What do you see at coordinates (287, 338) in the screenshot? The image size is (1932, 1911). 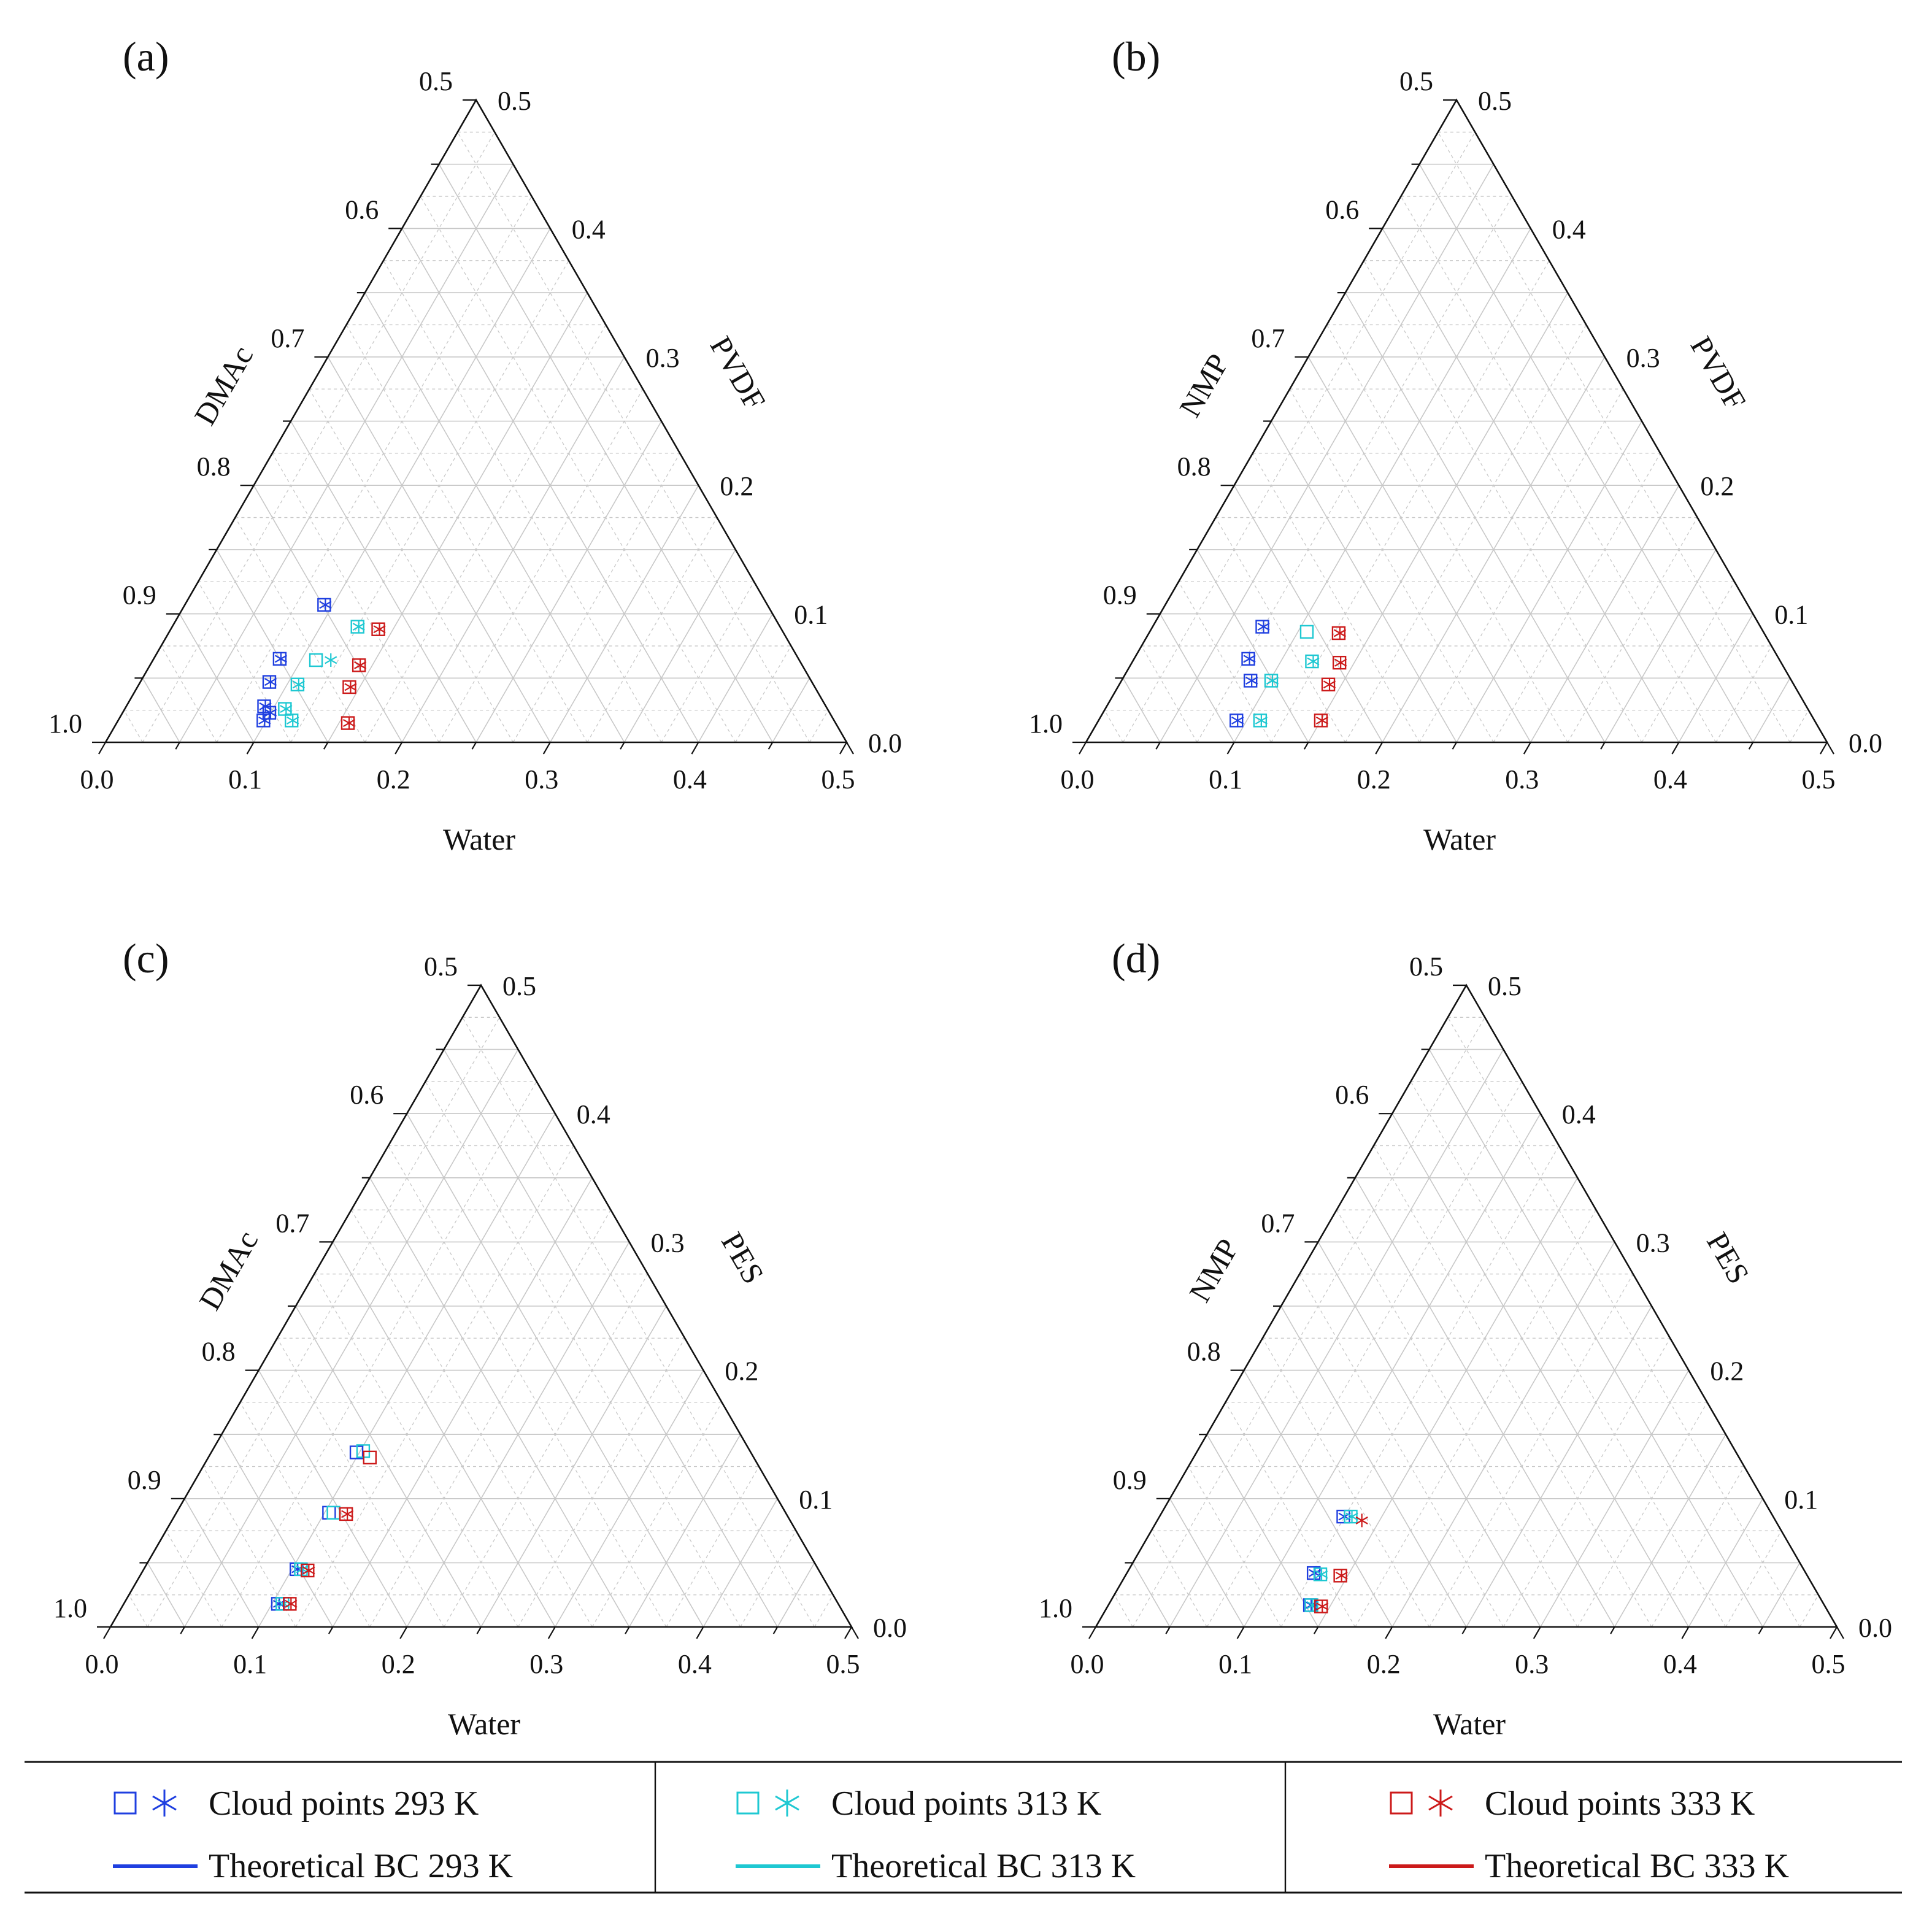 I see `left-tick-label: 0.7` at bounding box center [287, 338].